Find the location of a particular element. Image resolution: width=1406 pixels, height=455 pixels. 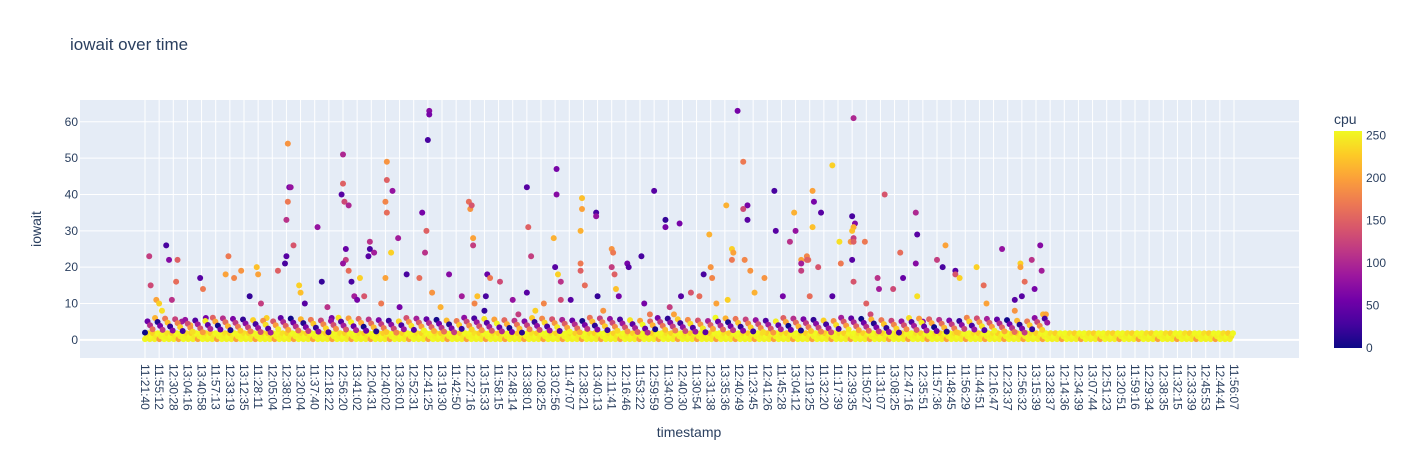

colorbar-tick-label: 0 is located at coordinates (1369, 348).